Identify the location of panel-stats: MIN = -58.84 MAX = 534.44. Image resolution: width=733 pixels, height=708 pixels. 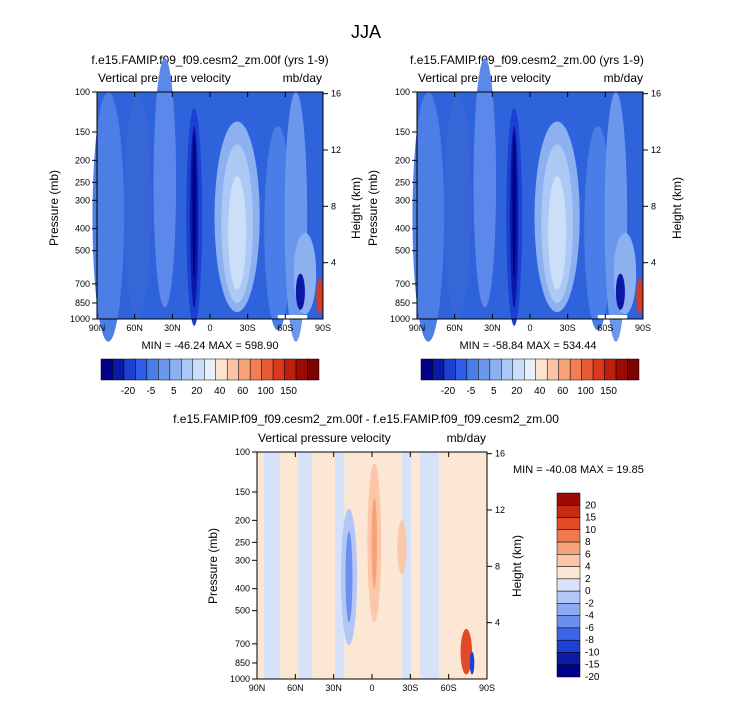
(528, 346).